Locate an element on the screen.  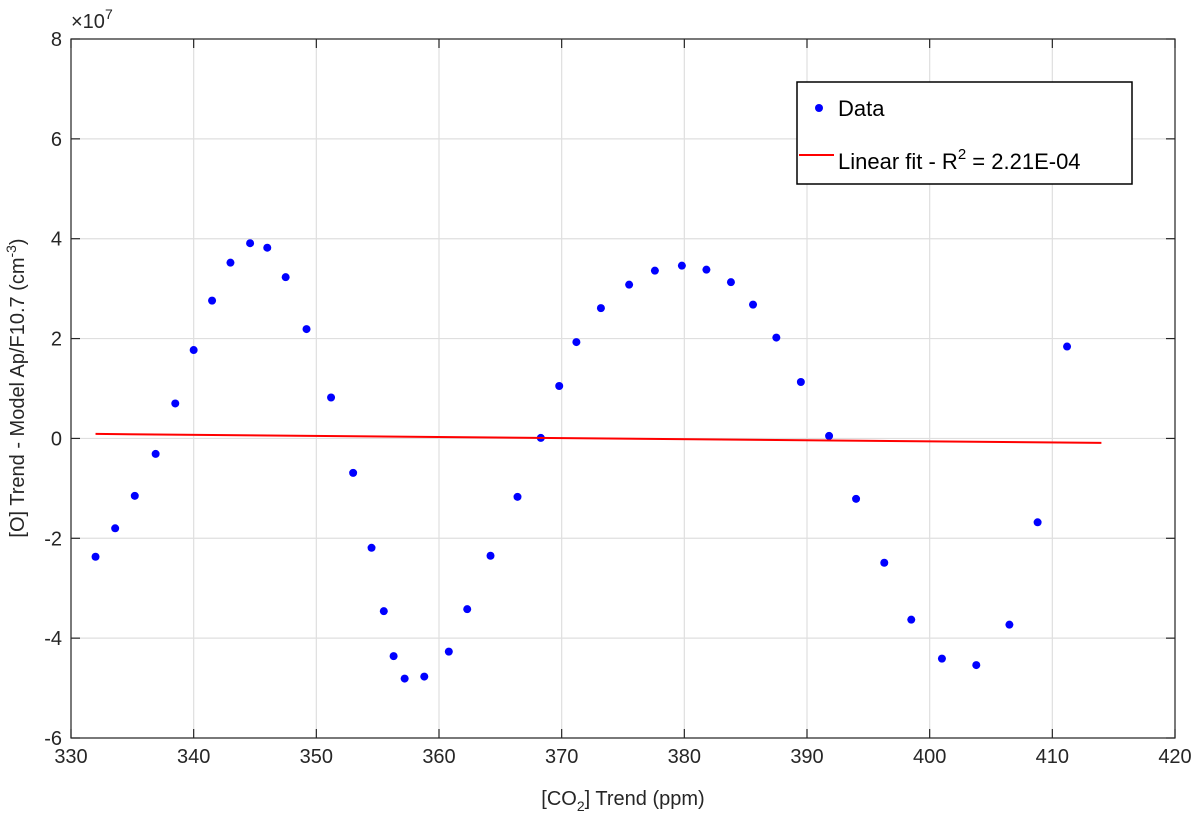
y-tick-label: 8 is located at coordinates (56, 40).